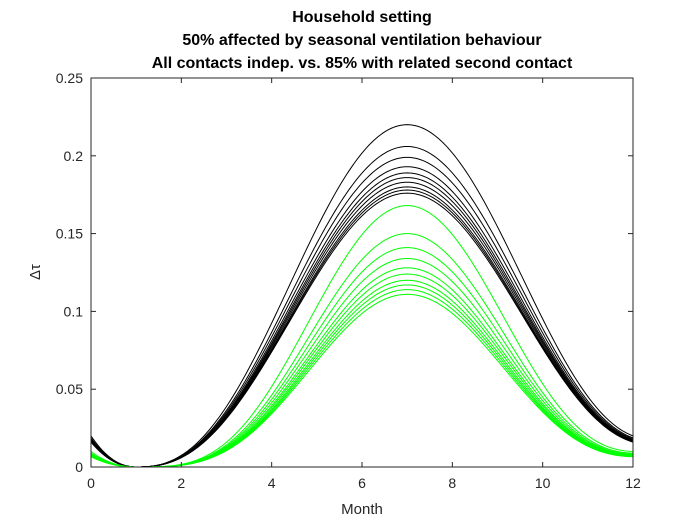 Image resolution: width=700 pixels, height=525 pixels. I want to click on title-line-1: Household setting, so click(362, 17).